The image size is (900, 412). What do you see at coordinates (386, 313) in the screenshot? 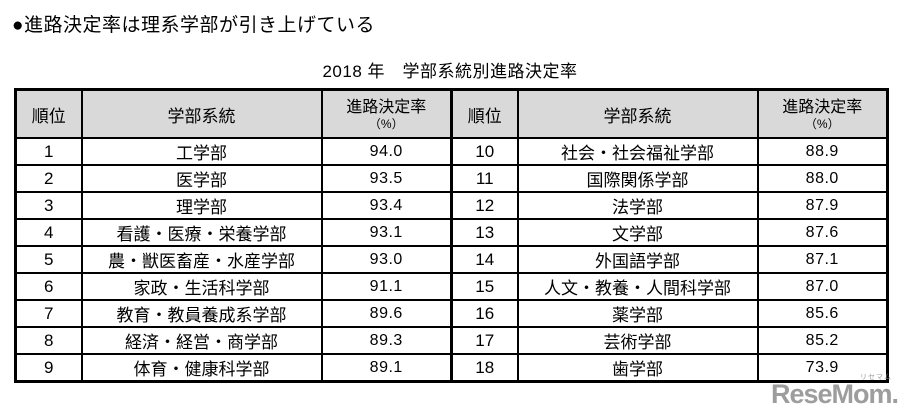
I see `rate-cell: 89.6` at bounding box center [386, 313].